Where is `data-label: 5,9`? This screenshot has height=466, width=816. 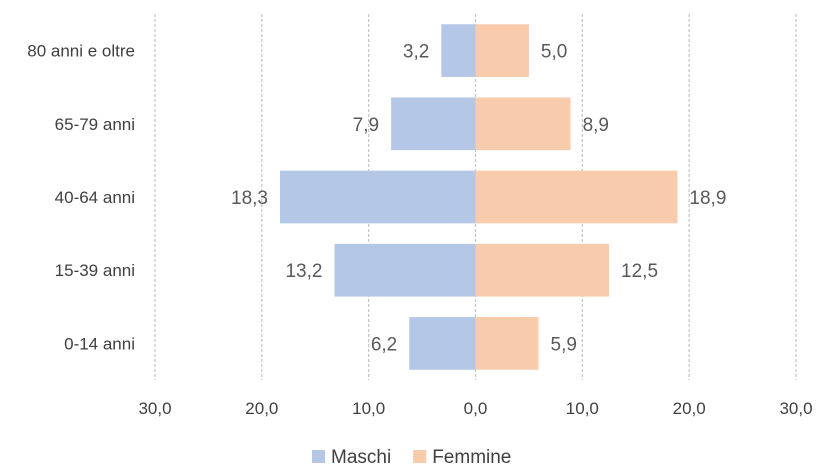 data-label: 5,9 is located at coordinates (564, 344).